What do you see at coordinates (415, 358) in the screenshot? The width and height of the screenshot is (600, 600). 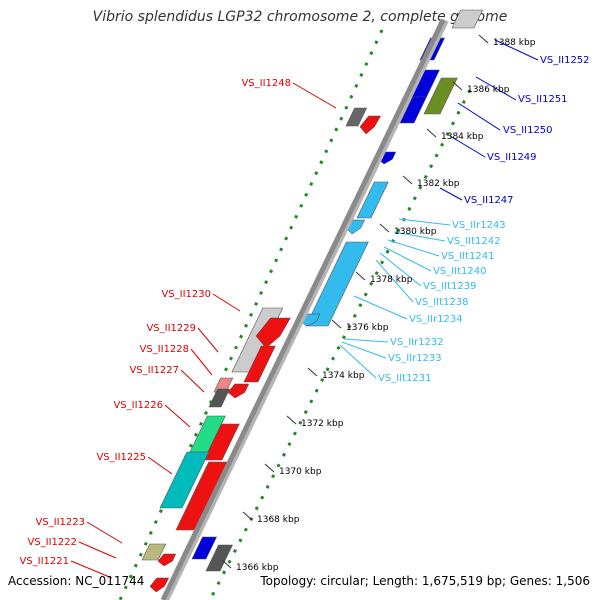 I see `rna-label: VS_IIr1233` at bounding box center [415, 358].